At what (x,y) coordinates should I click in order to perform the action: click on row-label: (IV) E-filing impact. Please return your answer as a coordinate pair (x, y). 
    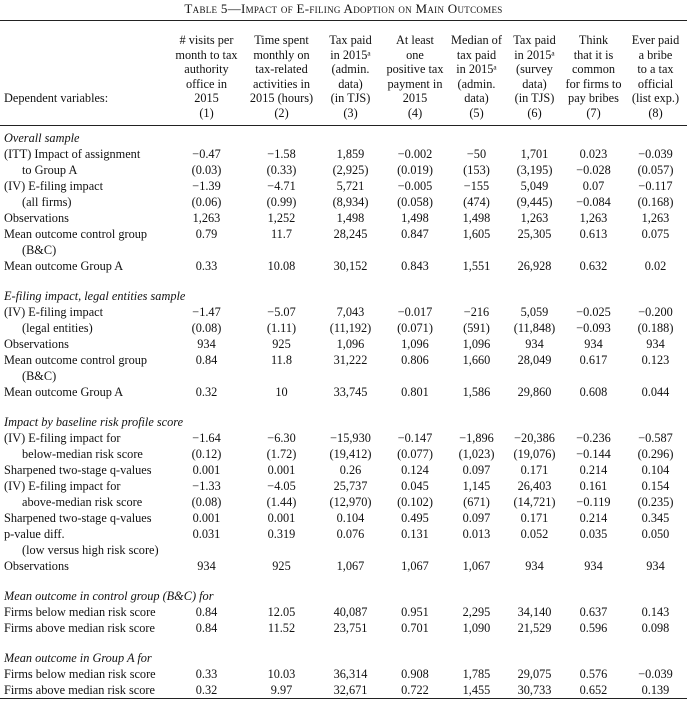
    Looking at the image, I should click on (54, 185).